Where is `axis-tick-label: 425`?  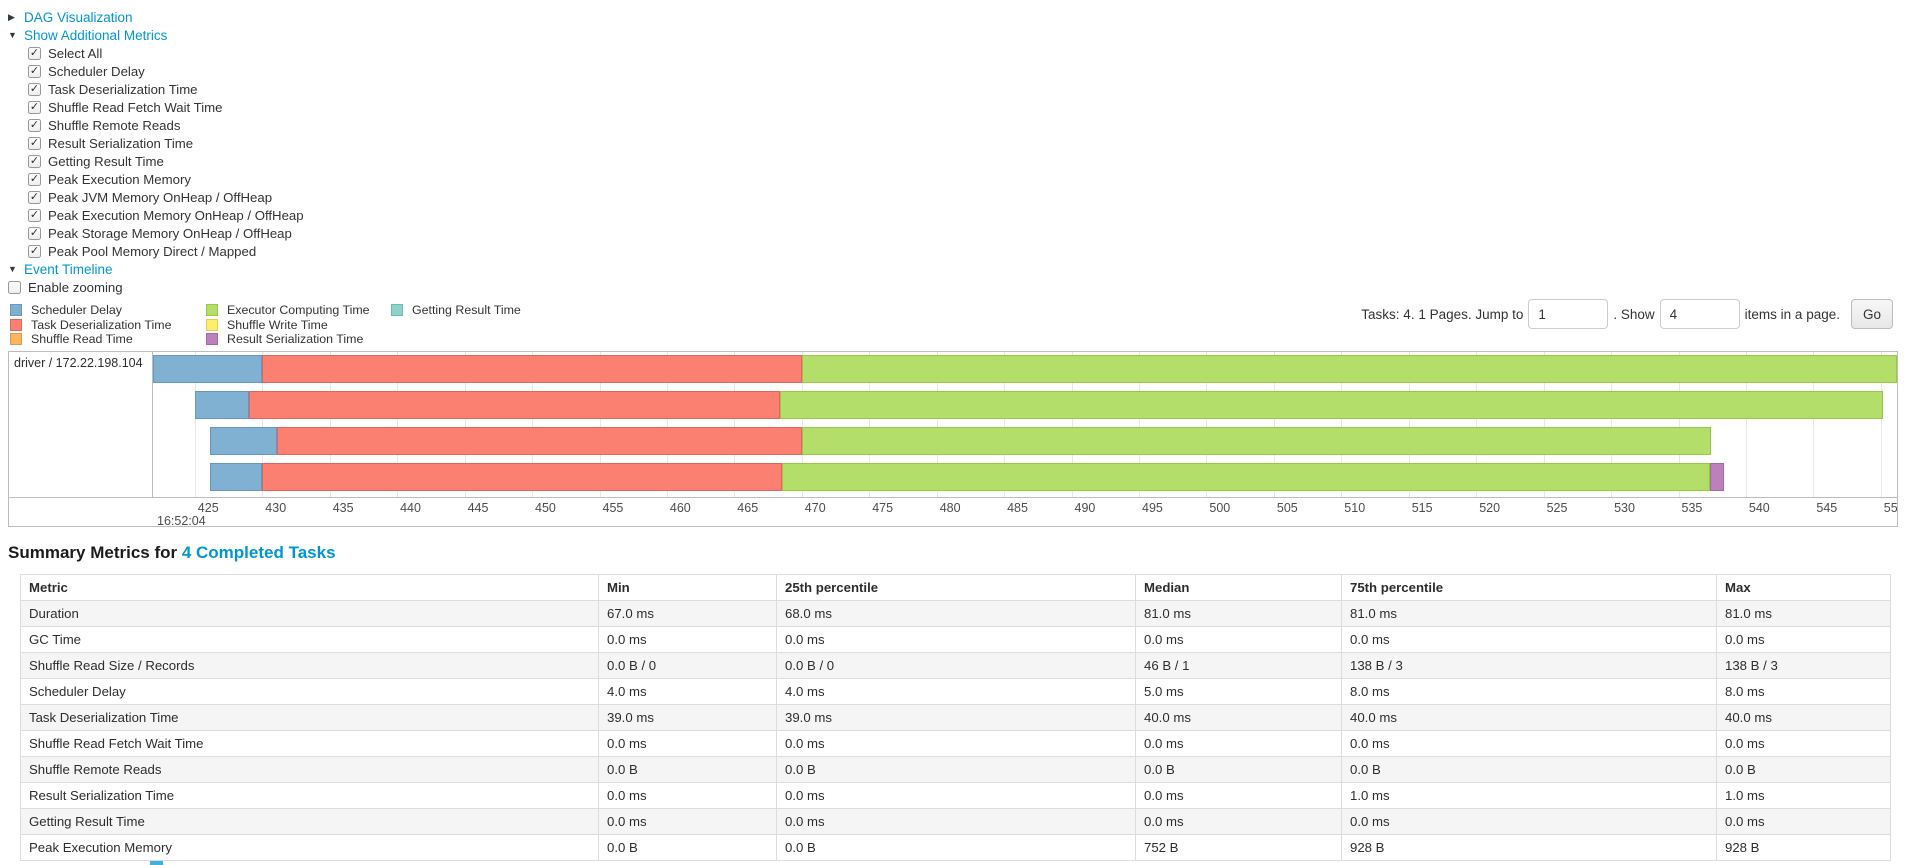
axis-tick-label: 425 is located at coordinates (208, 508).